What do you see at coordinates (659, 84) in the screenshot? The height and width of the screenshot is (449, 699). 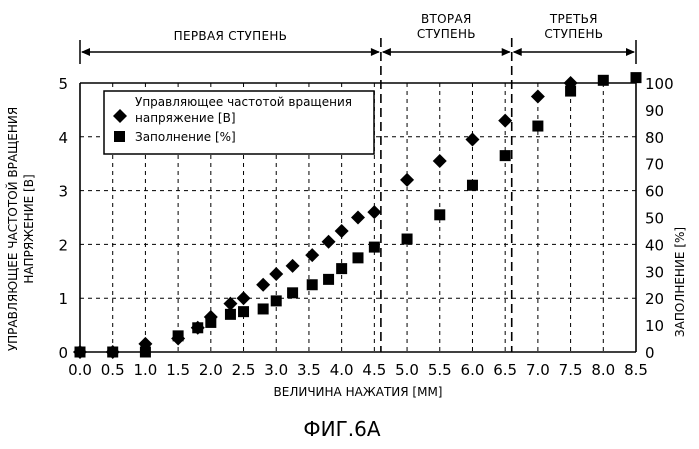 I see `y-right-tick-label: 100` at bounding box center [659, 84].